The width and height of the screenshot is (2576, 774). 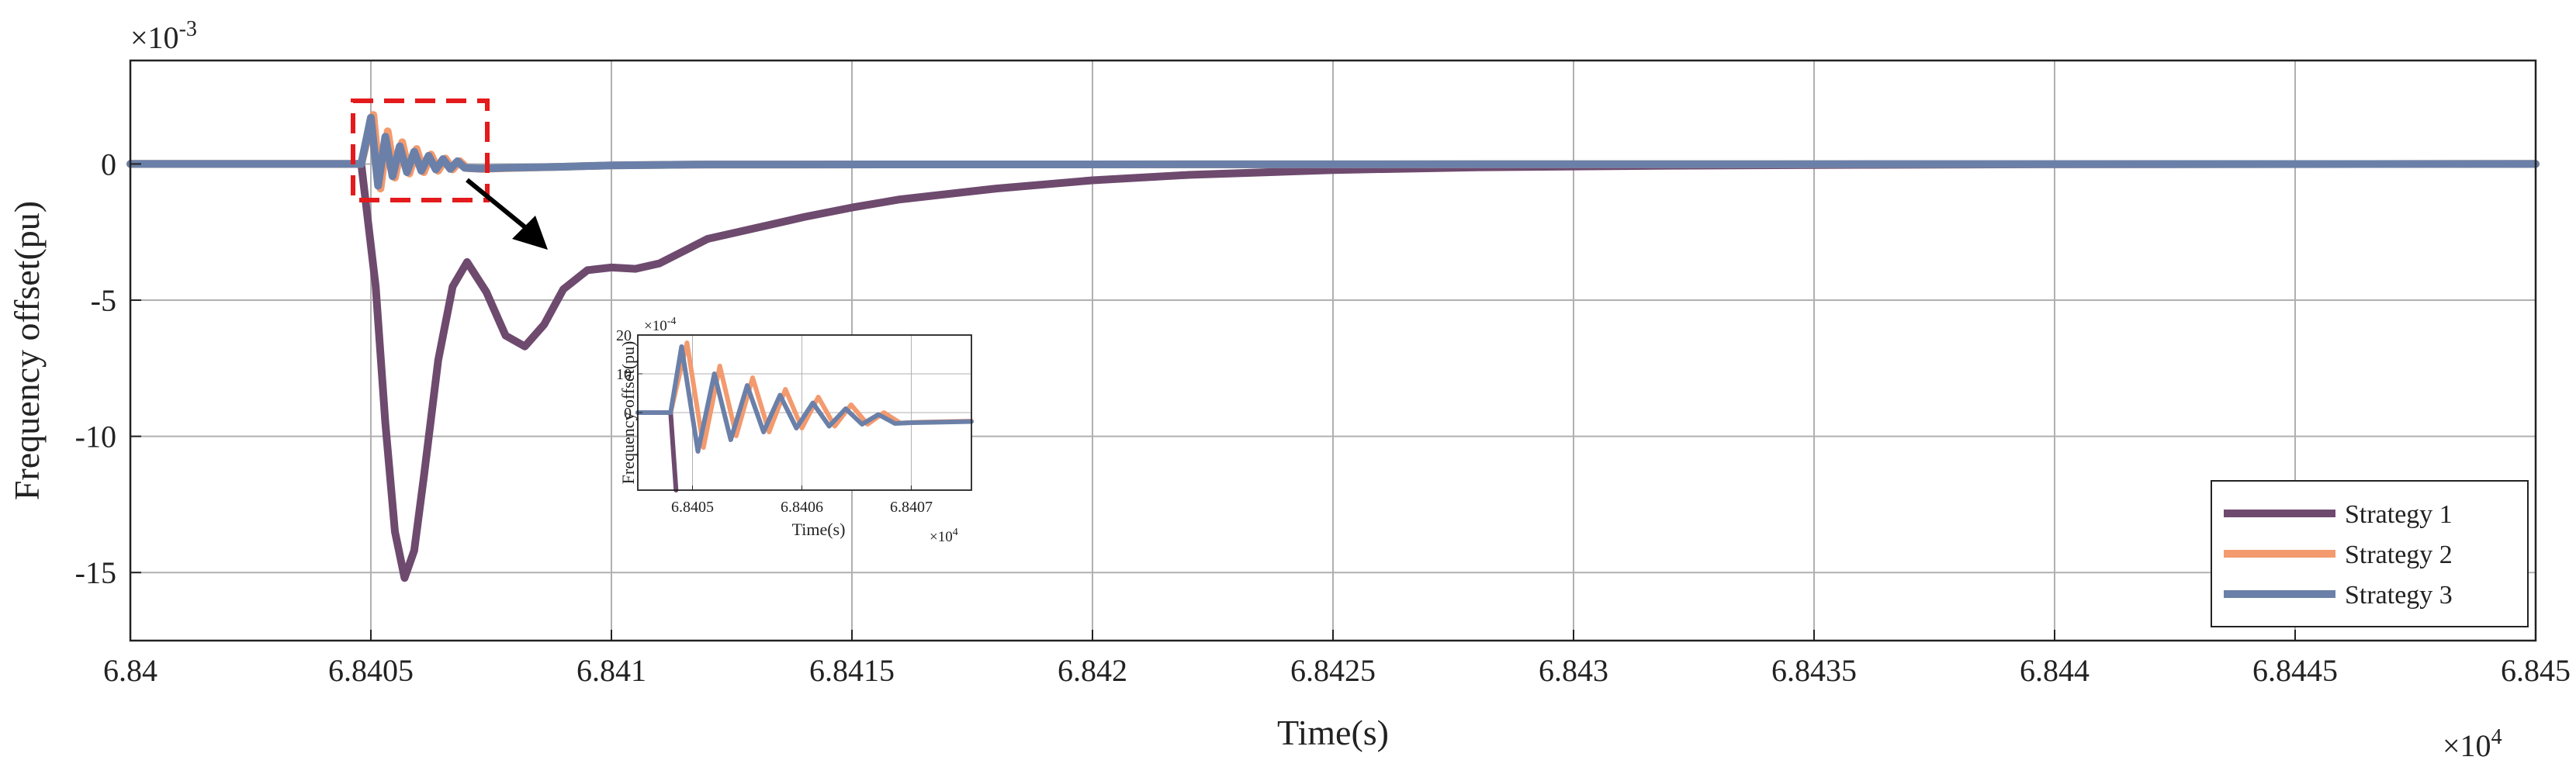 I want to click on zoom-arrow, so click(x=507, y=214).